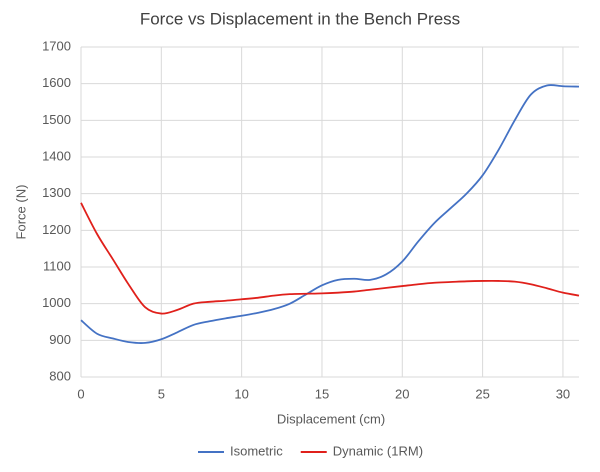 This screenshot has height=472, width=600. Describe the element at coordinates (57, 265) in the screenshot. I see `y-tick-label: 1100` at that location.